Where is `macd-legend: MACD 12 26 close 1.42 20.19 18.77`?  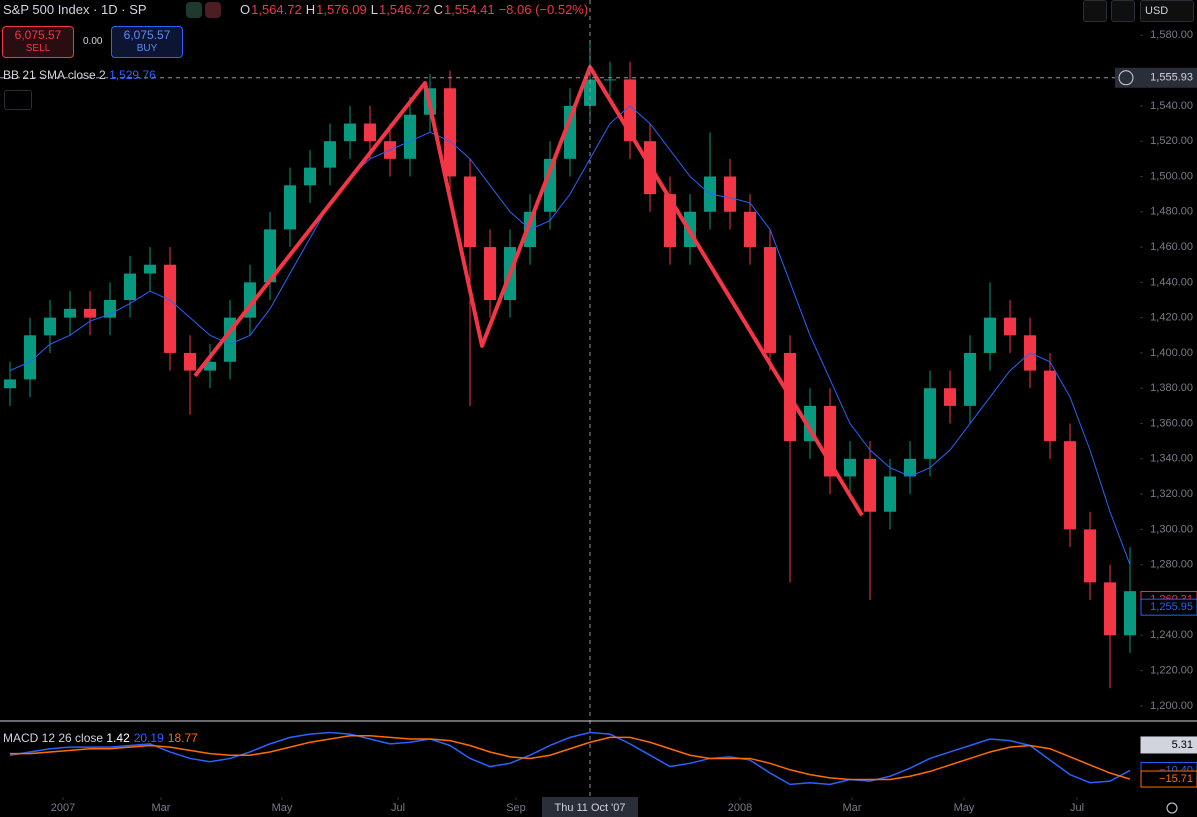 macd-legend: MACD 12 26 close 1.42 20.19 18.77 is located at coordinates (102, 738).